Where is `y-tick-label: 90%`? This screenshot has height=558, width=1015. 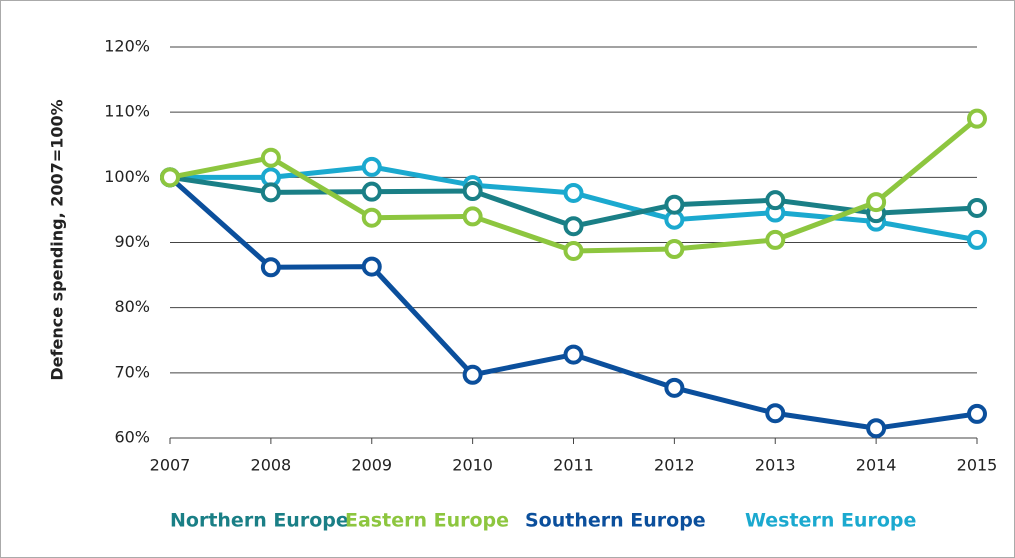 y-tick-label: 90% is located at coordinates (132, 241).